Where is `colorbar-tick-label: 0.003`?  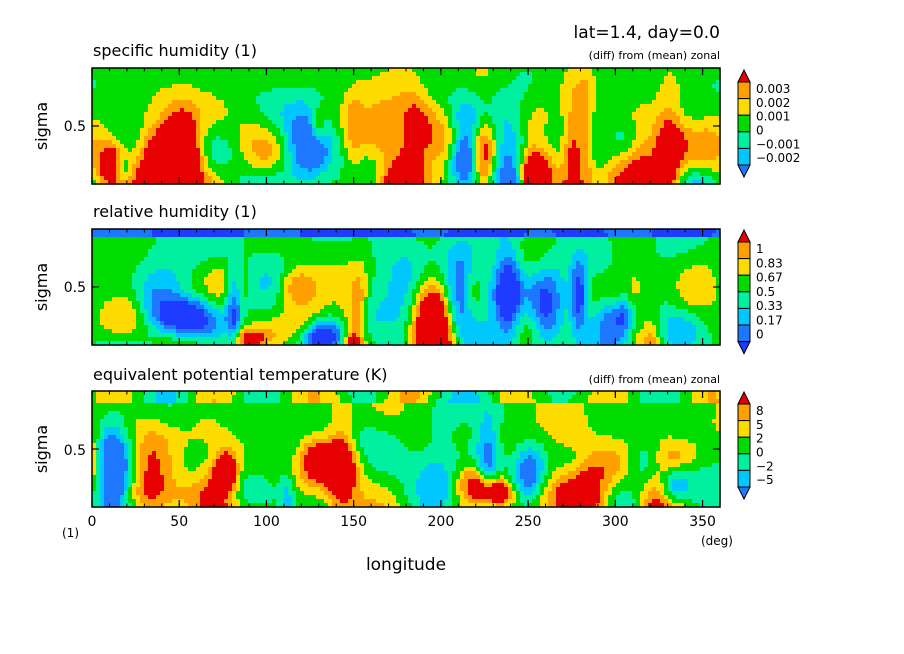
colorbar-tick-label: 0.003 is located at coordinates (773, 89).